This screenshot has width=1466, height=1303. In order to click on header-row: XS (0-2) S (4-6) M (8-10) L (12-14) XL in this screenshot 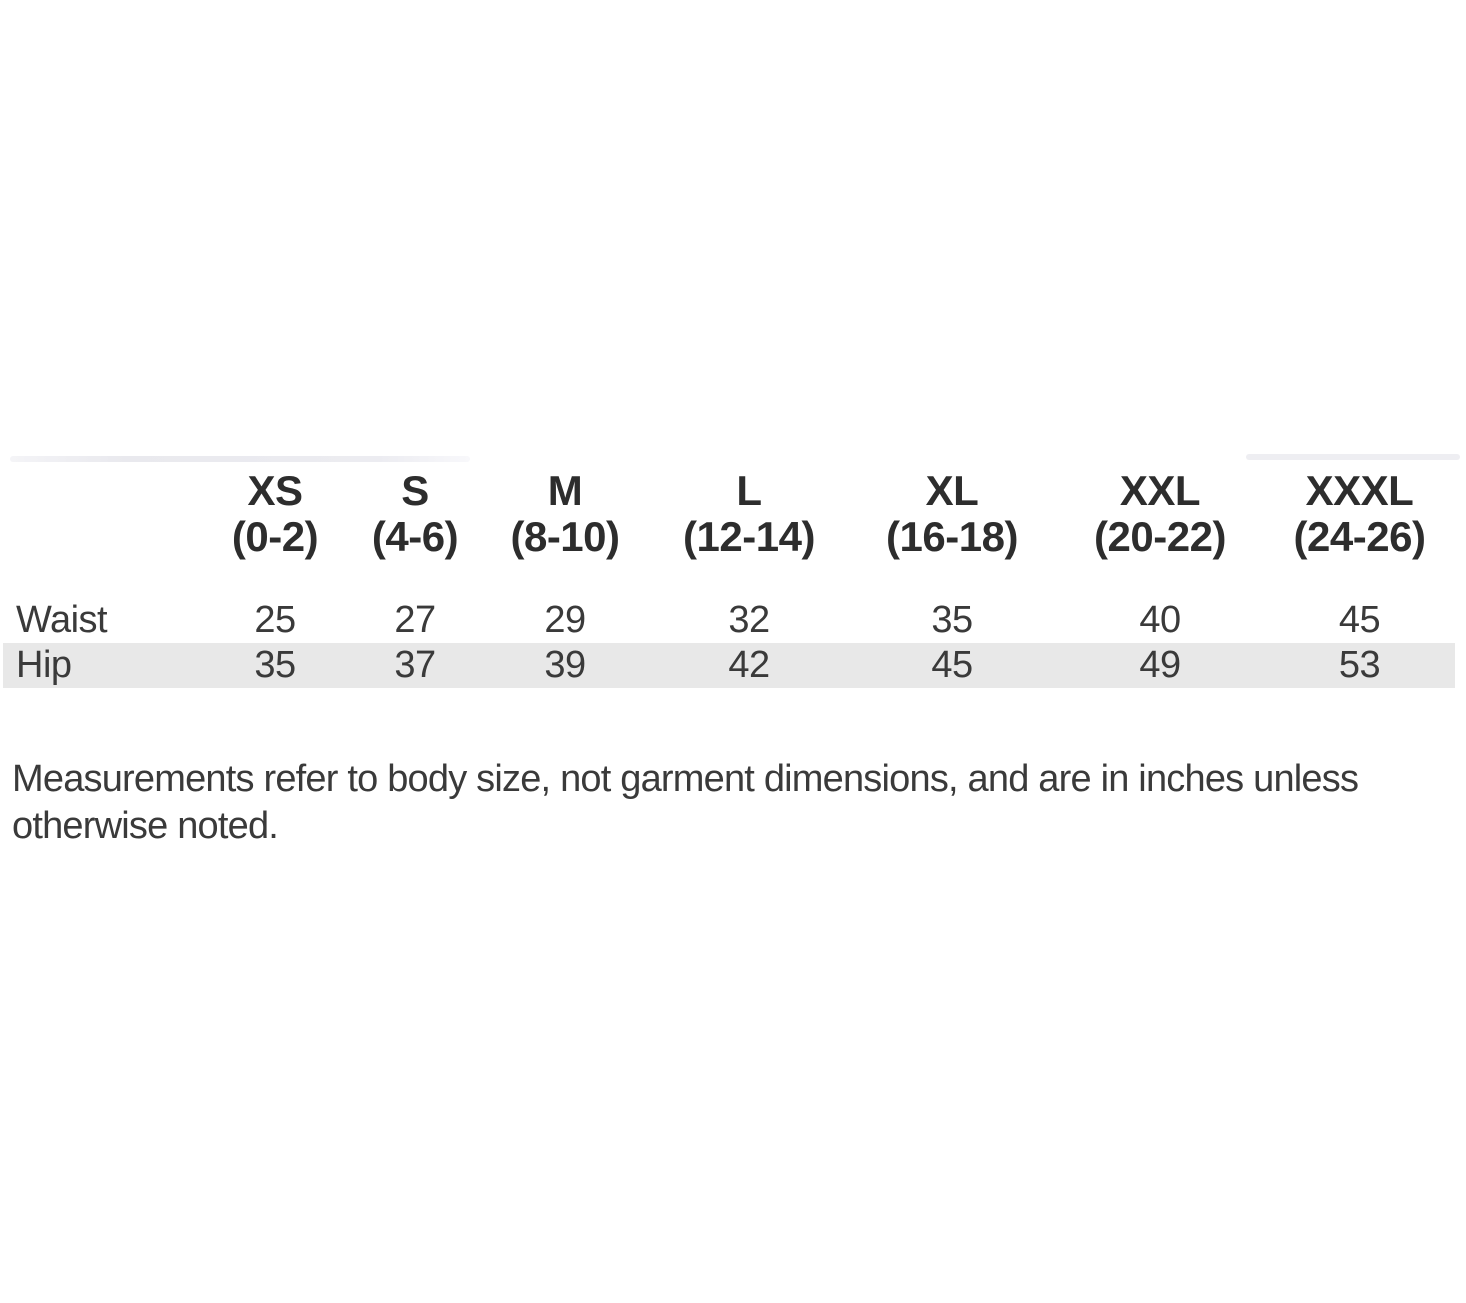, I will do `click(729, 533)`.